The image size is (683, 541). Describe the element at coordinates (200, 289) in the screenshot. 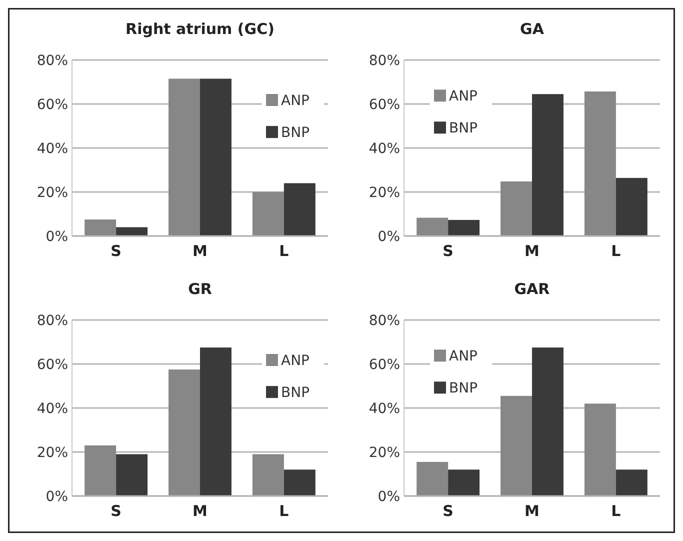

I see `chart-title: GR` at that location.